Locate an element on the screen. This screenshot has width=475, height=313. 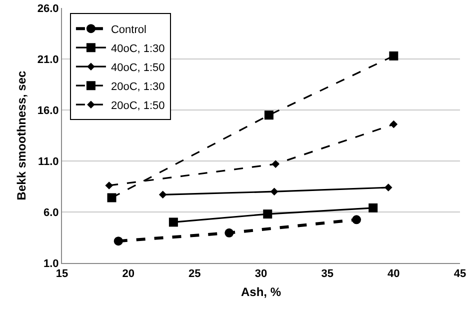
y-tick-label: 16.0 is located at coordinates (48, 110).